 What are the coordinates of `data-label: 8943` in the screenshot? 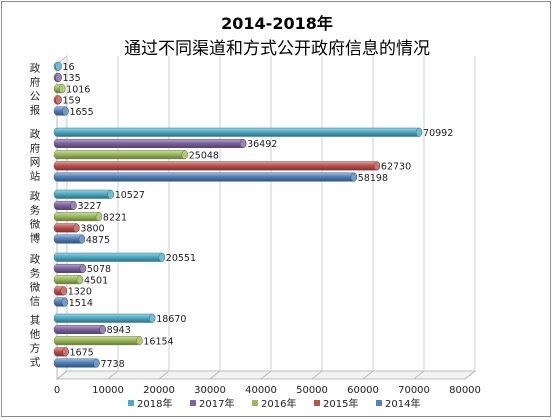 It's located at (119, 330).